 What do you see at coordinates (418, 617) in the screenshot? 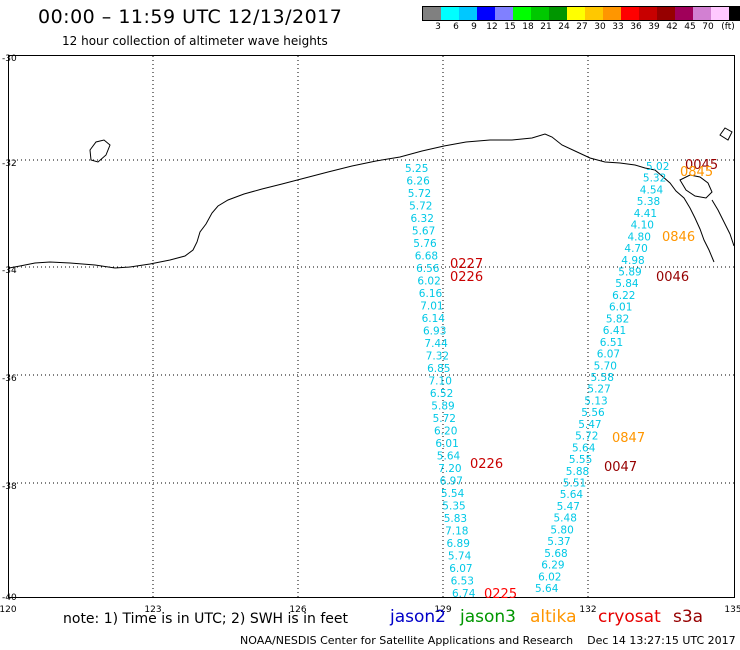
I see `satellite-jason2: jason2` at bounding box center [418, 617].